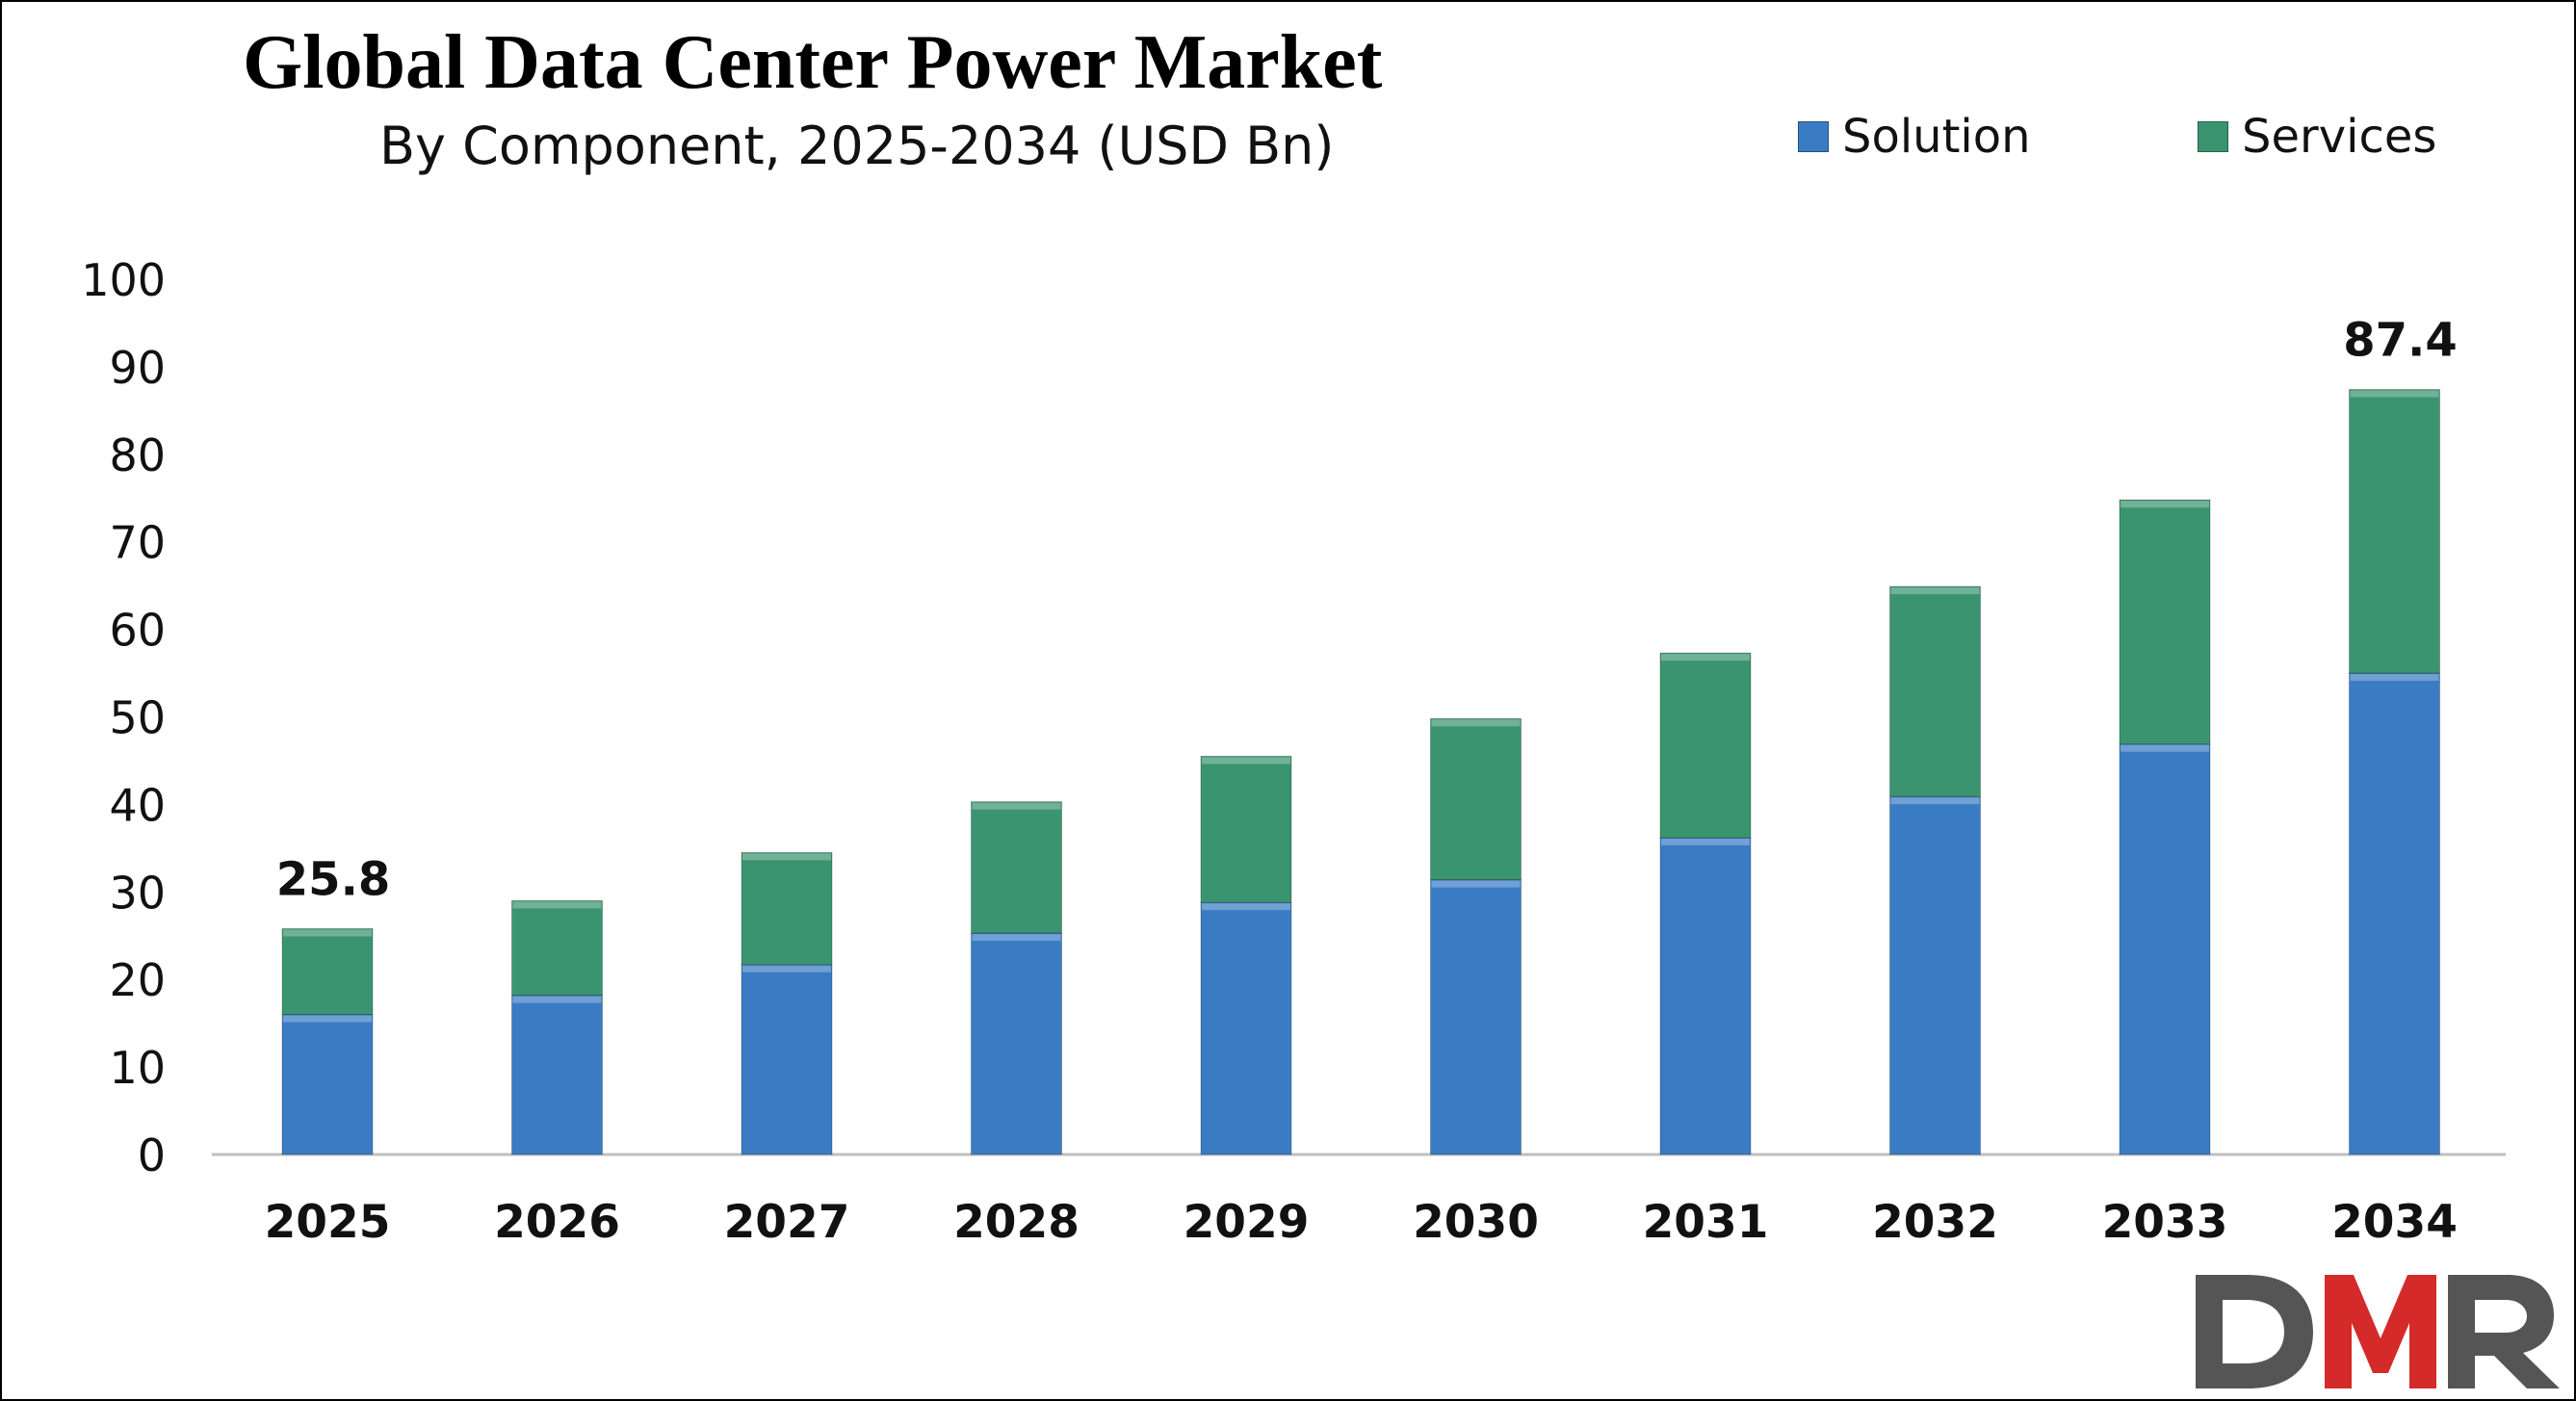 Image resolution: width=2576 pixels, height=1401 pixels. I want to click on x-tick-label: 2029, so click(1247, 1223).